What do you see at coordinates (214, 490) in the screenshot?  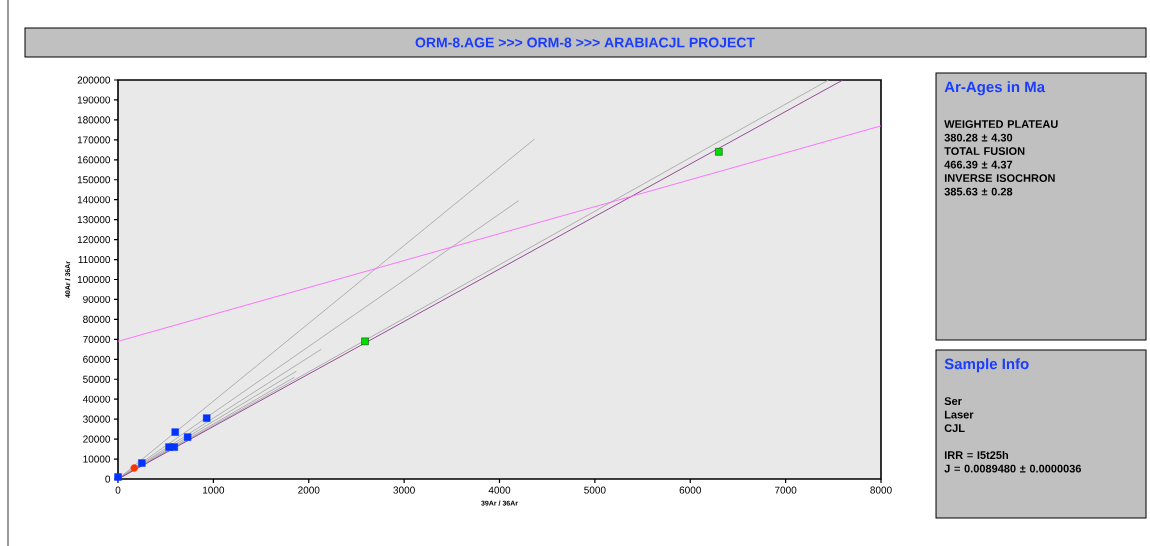 I see `x-tick-label: 1000` at bounding box center [214, 490].